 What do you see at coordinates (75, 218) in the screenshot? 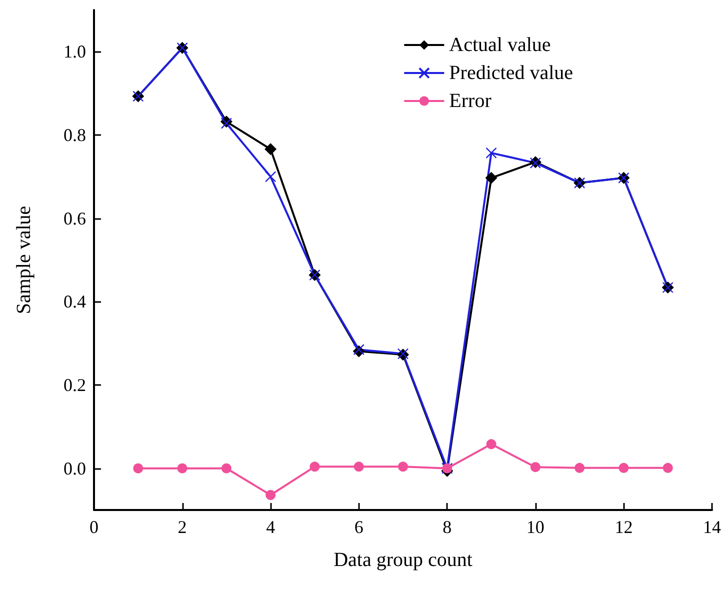
I see `y-tick-label: 0.6` at bounding box center [75, 218].